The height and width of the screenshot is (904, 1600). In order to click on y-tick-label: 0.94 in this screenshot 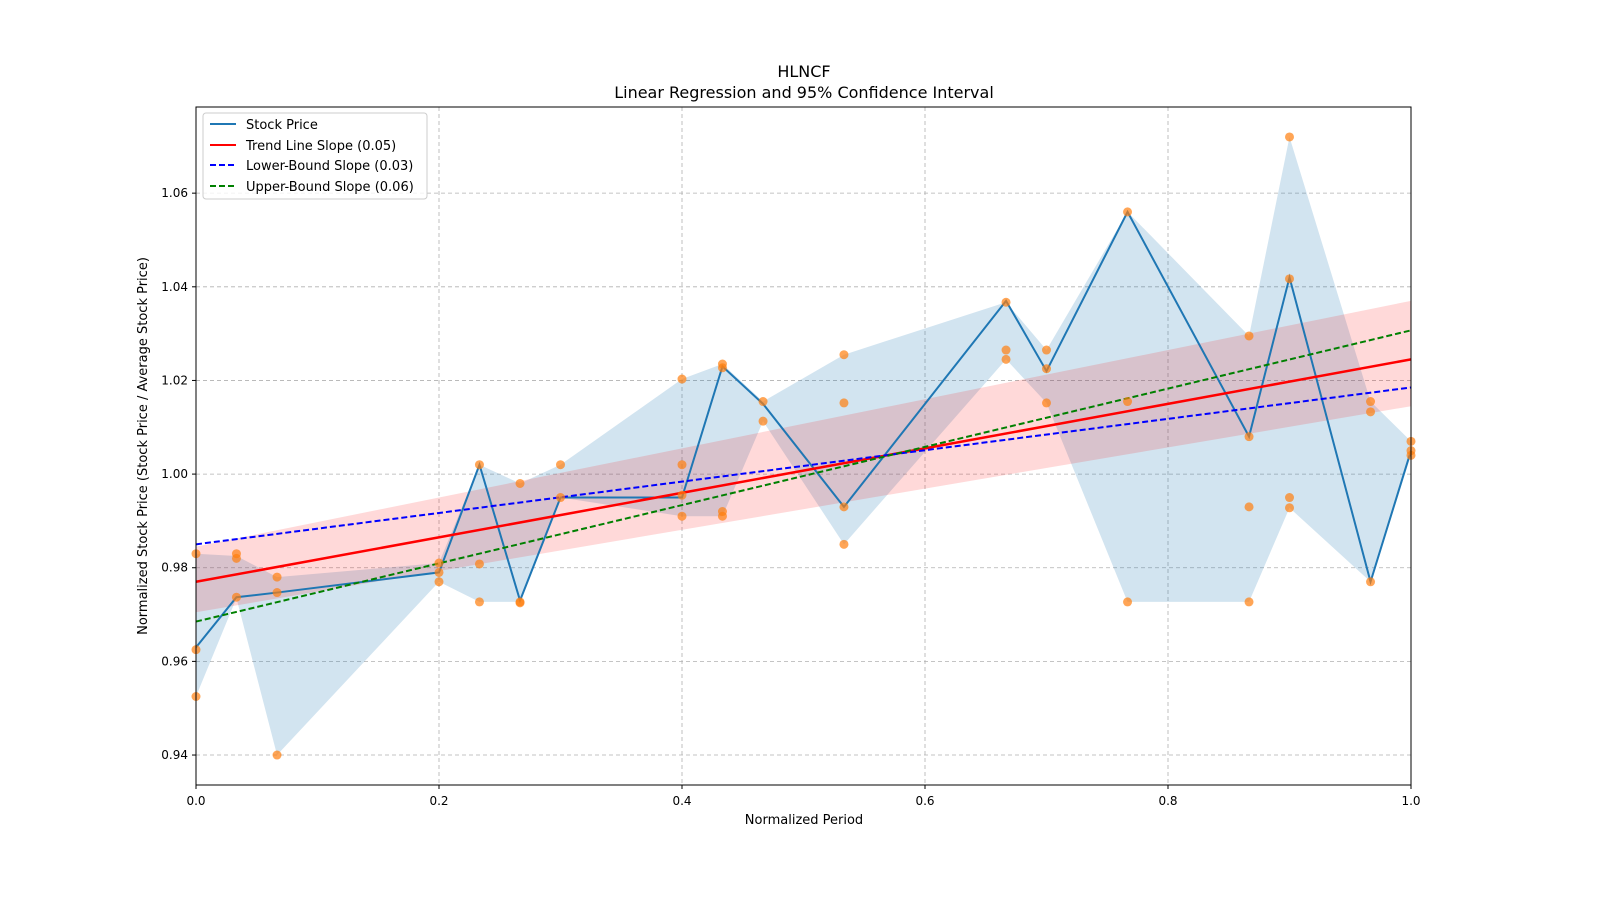, I will do `click(174, 755)`.